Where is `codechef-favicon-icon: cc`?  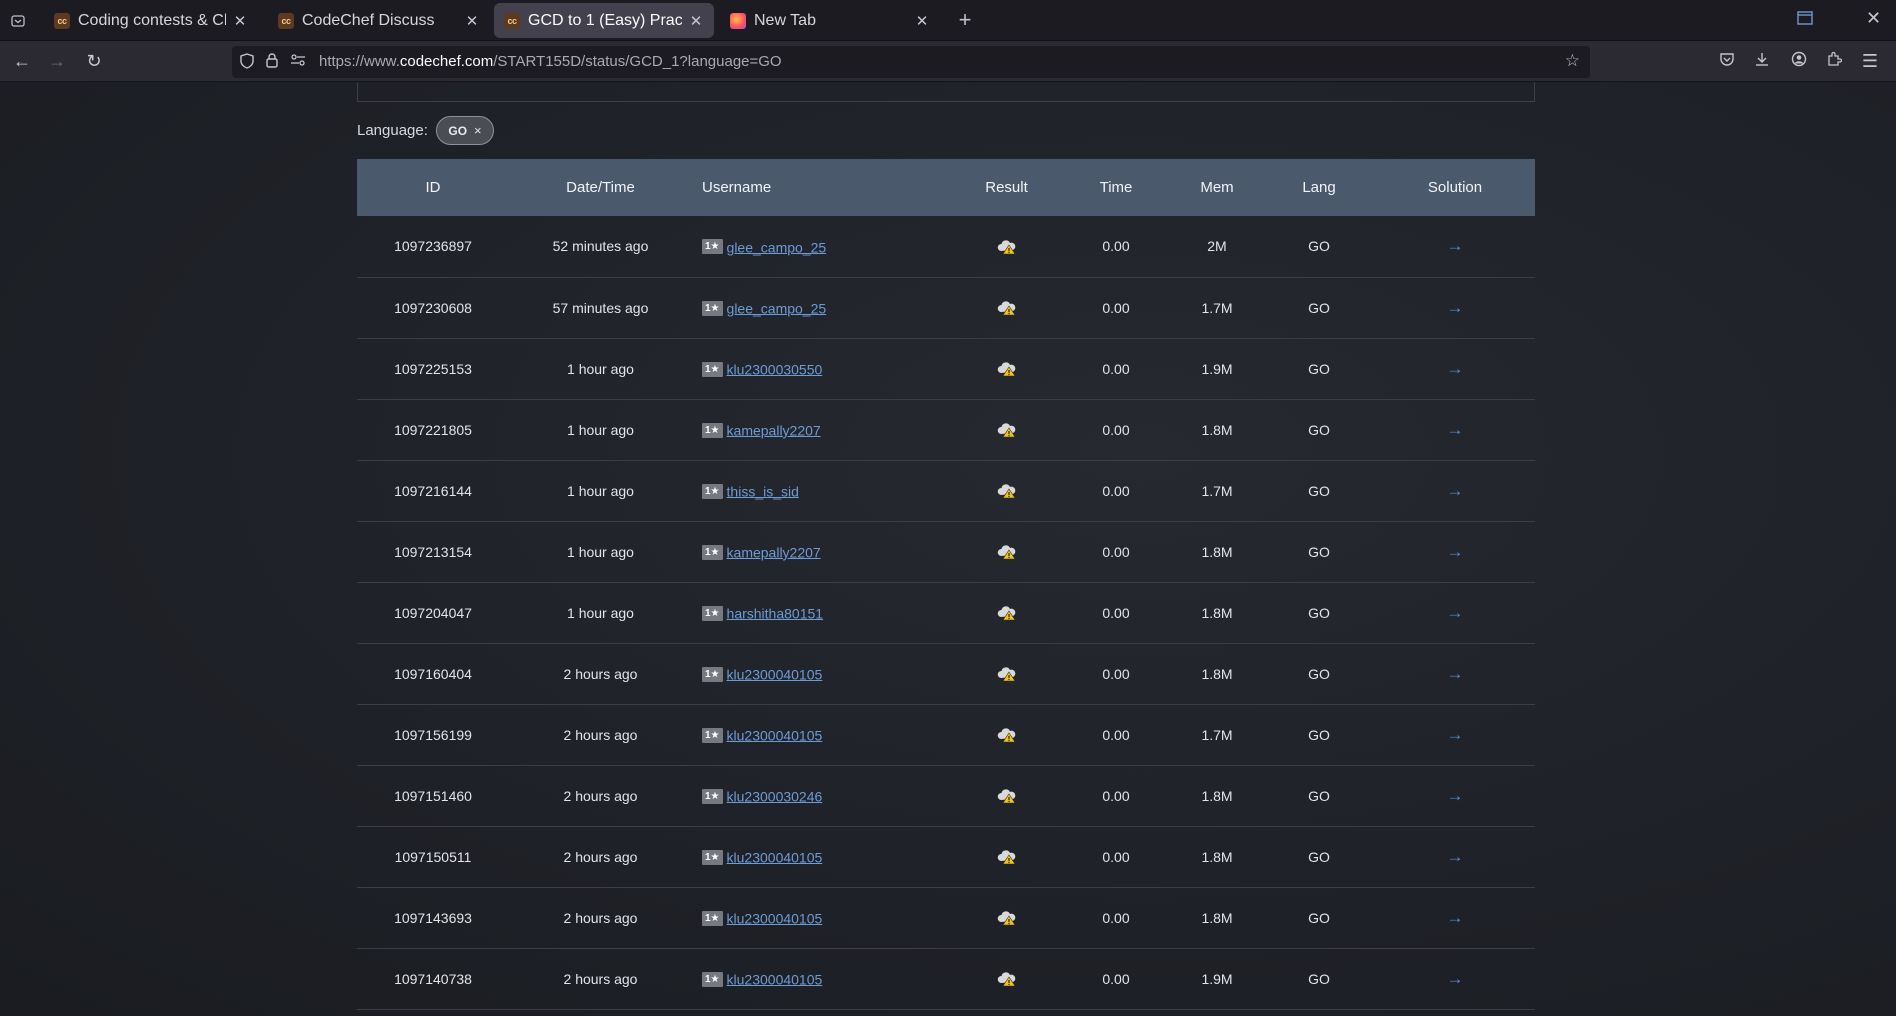
codechef-favicon-icon: cc is located at coordinates (62, 20).